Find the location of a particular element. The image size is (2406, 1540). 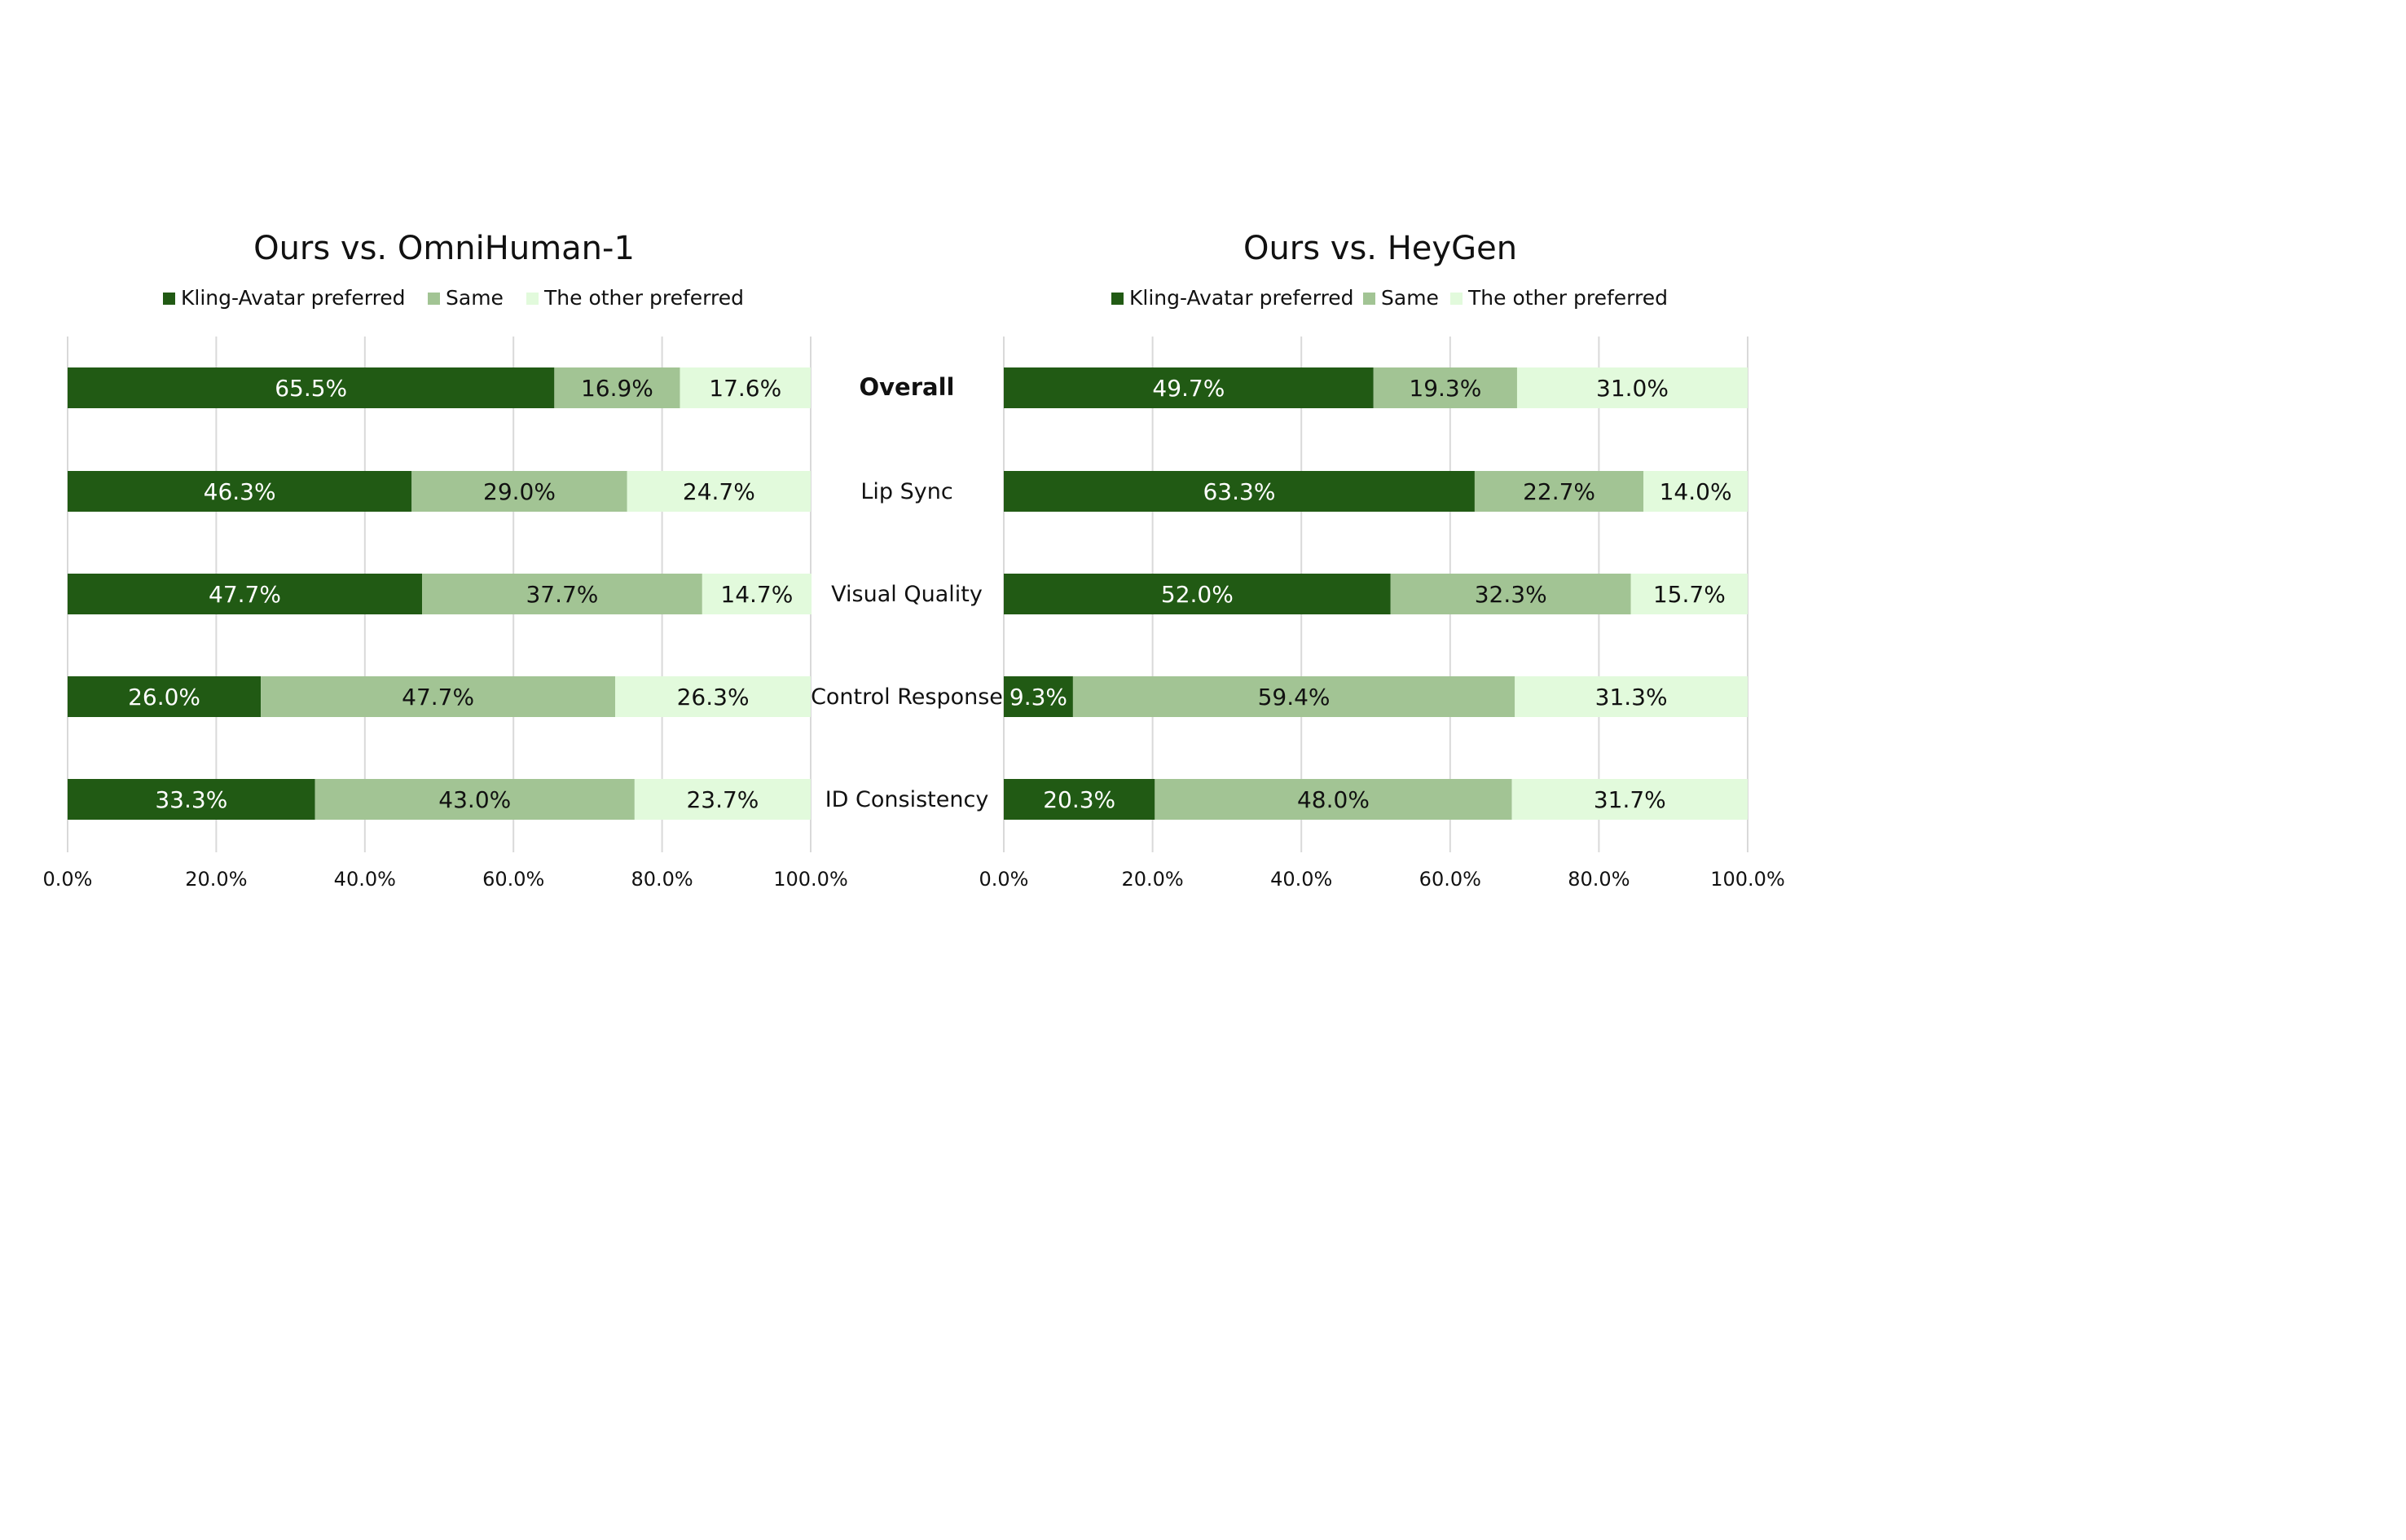

data-label: 26.3% is located at coordinates (714, 697).